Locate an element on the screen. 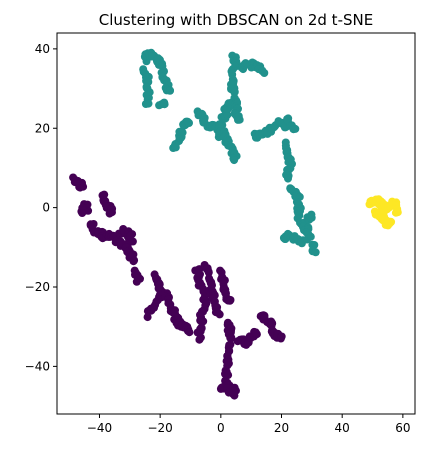  x-tick-label: 0 is located at coordinates (221, 428).